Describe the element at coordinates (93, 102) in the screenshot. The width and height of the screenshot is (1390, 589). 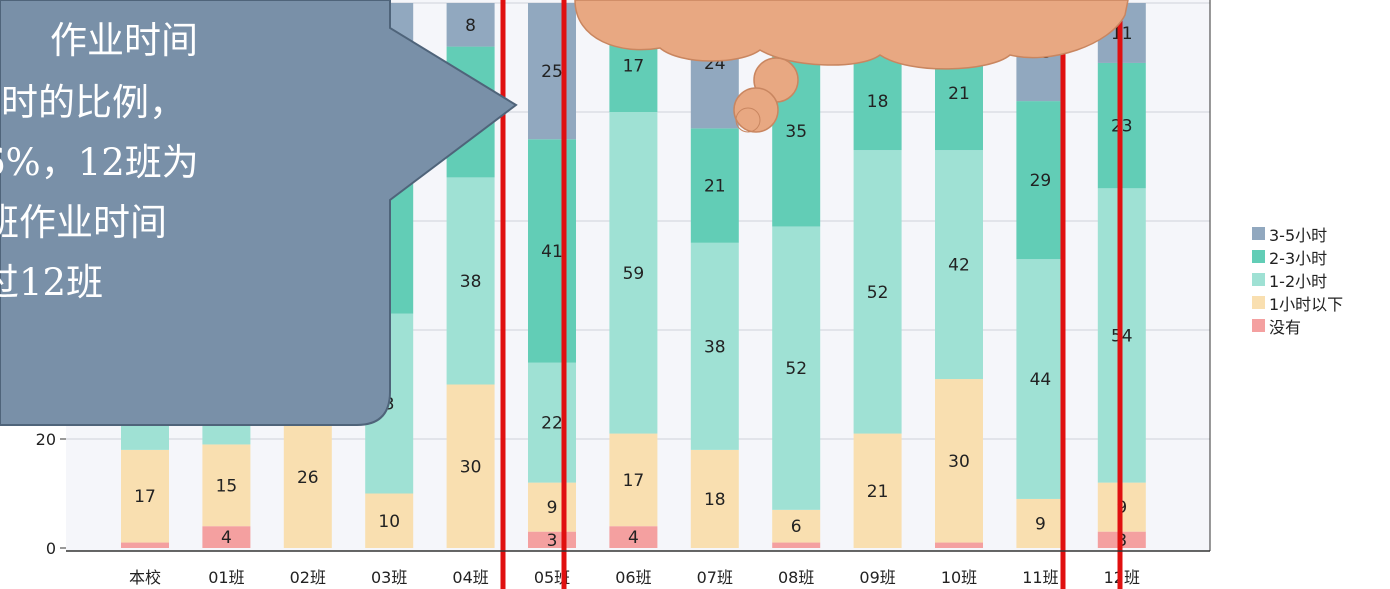
I see `callout-line-2: 小时的比例，` at that location.